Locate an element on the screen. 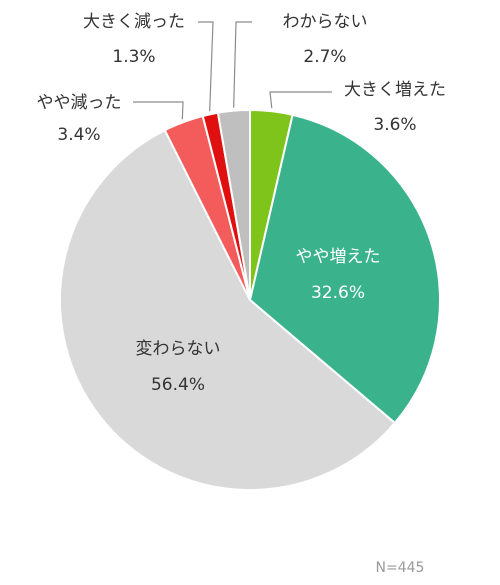  leader-large-increase is located at coordinates (300, 100).